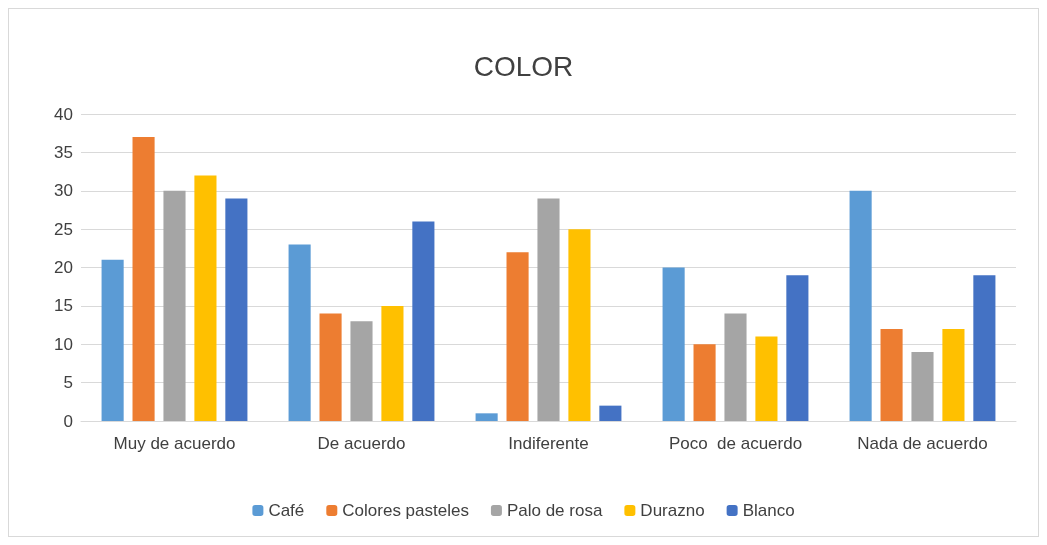 The image size is (1047, 545). Describe the element at coordinates (361, 443) in the screenshot. I see `x-tick-label: De acuerdo` at that location.